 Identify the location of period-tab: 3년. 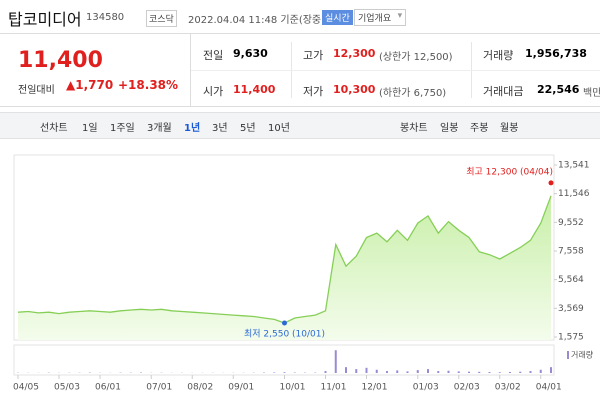
(220, 128).